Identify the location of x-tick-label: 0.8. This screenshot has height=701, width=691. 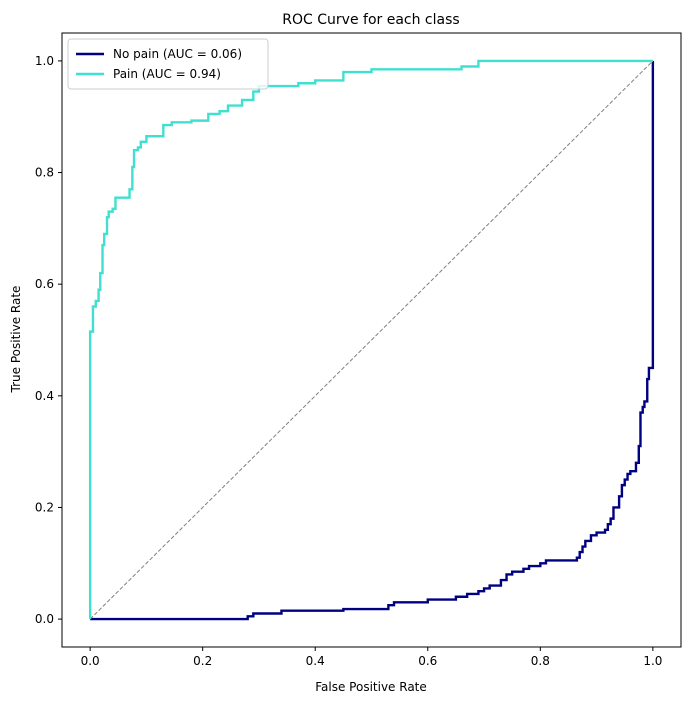
(540, 661).